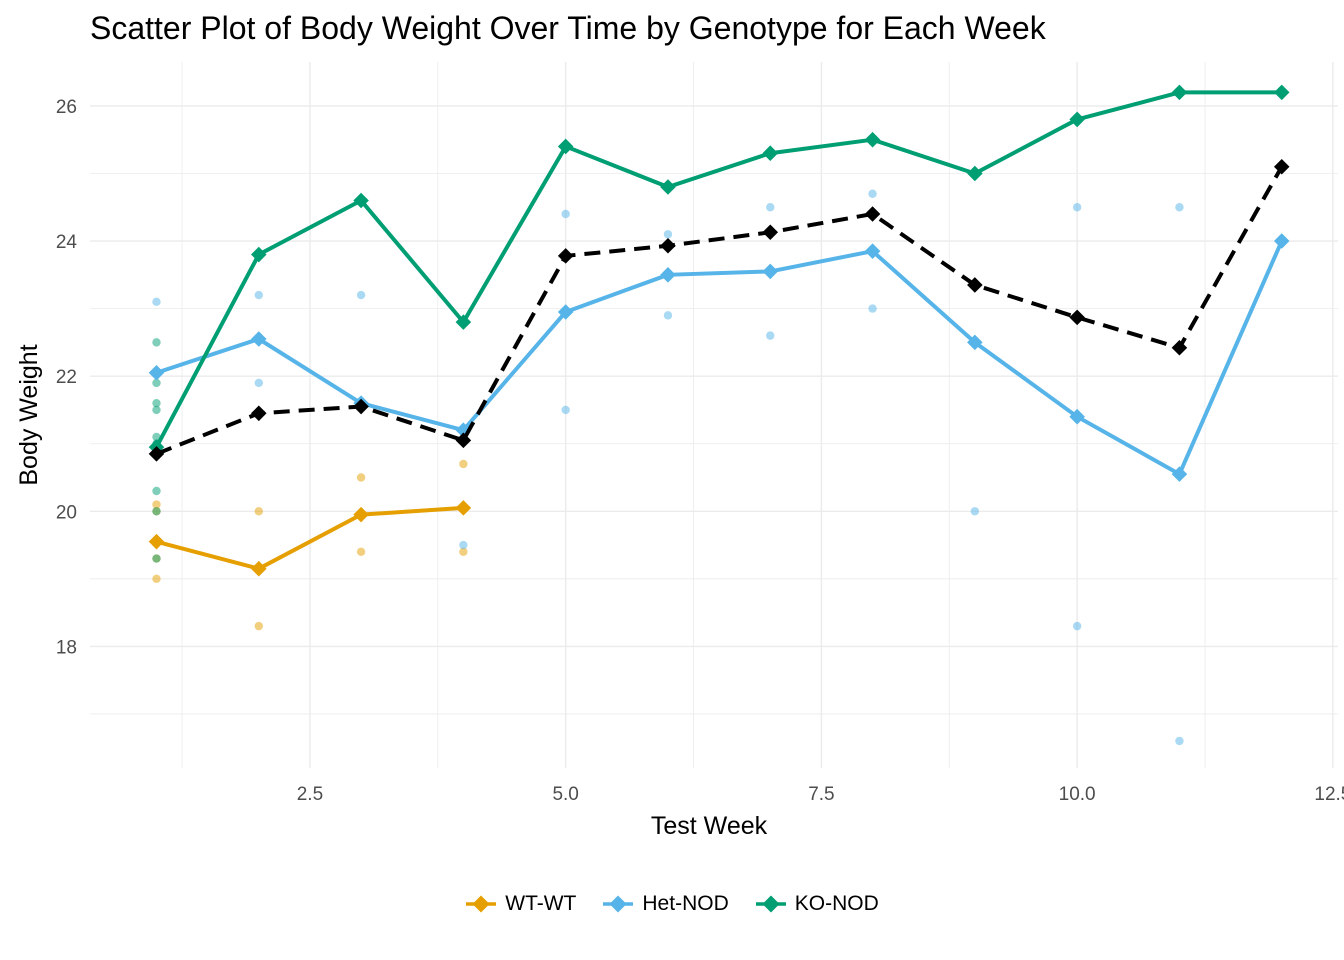 The image size is (1344, 960). I want to click on y-tick-label: 20, so click(66, 512).